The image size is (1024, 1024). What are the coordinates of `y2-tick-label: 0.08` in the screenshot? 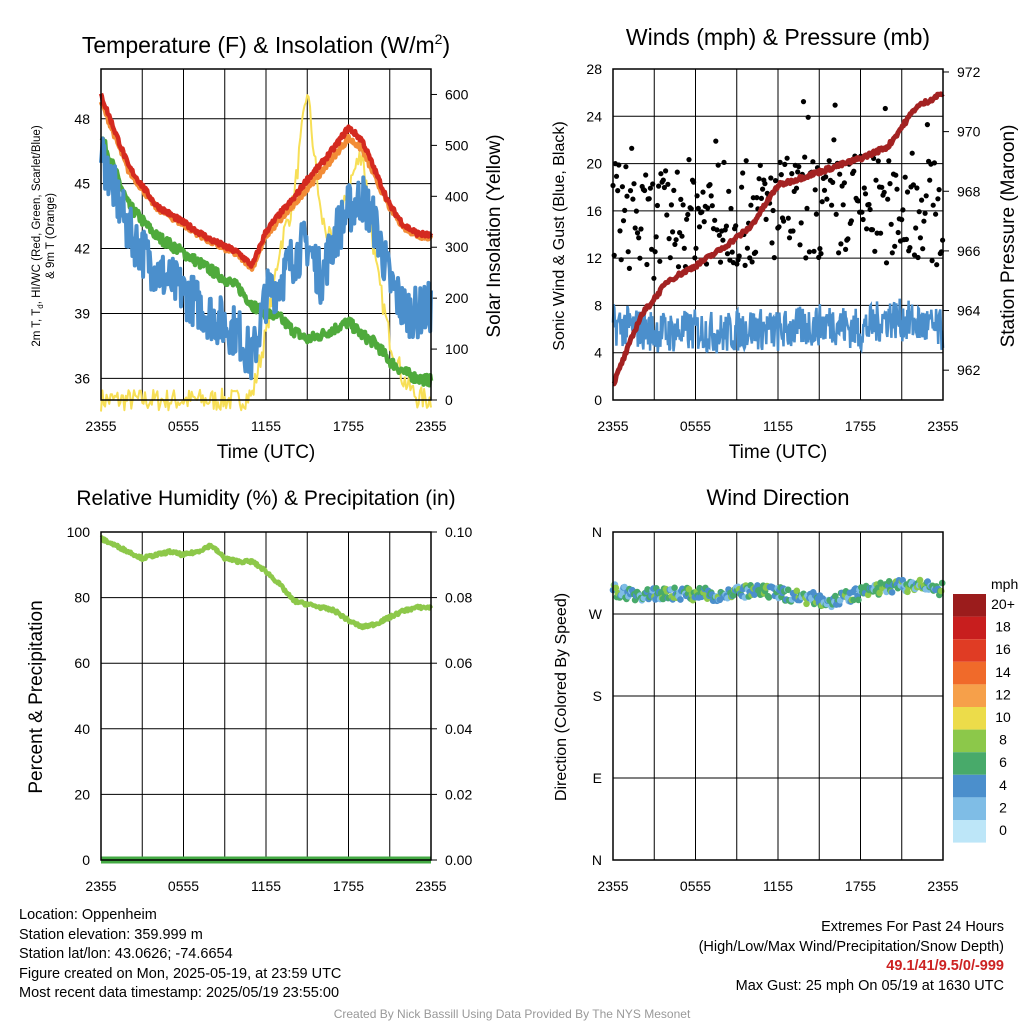 It's located at (458, 598).